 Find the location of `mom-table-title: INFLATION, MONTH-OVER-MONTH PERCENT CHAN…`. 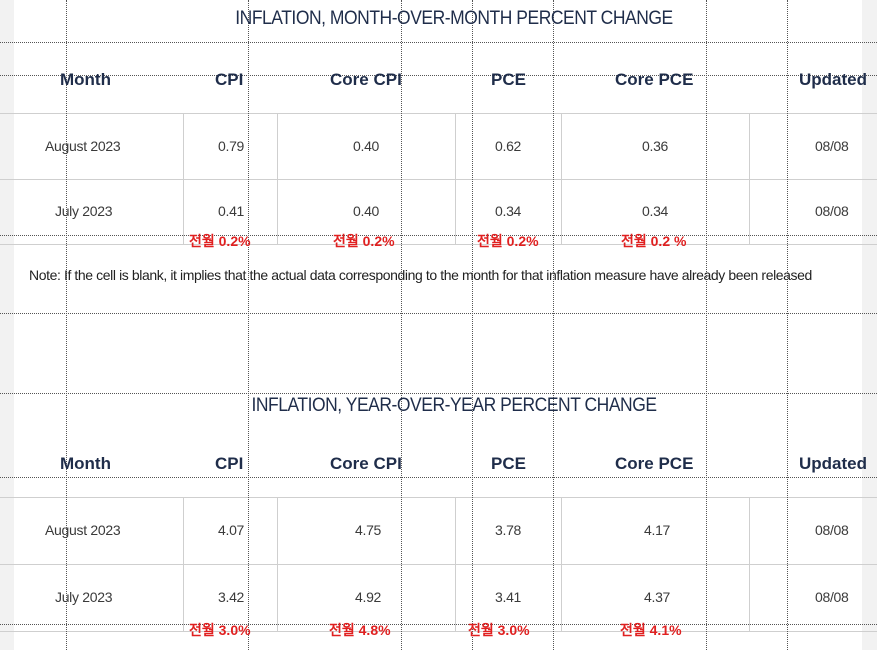

mom-table-title: INFLATION, MONTH-OVER-MONTH PERCENT CHAN… is located at coordinates (454, 18).